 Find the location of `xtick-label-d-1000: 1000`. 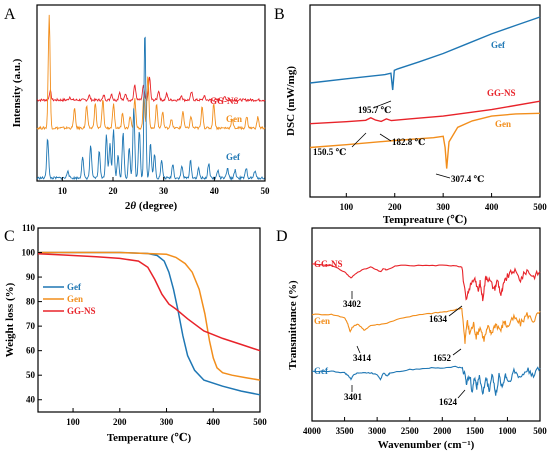

xtick-label-d-1000: 1000 is located at coordinates (507, 431).